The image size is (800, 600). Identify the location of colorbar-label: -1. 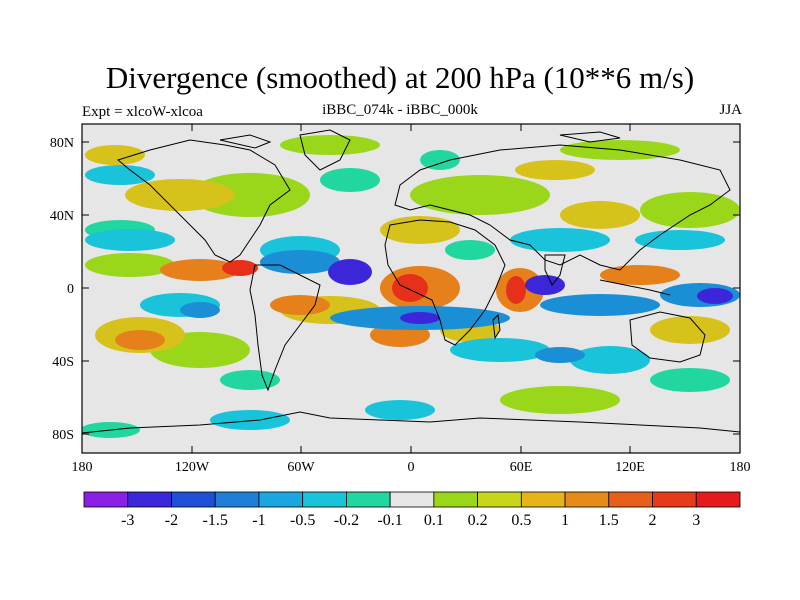
(258, 520).